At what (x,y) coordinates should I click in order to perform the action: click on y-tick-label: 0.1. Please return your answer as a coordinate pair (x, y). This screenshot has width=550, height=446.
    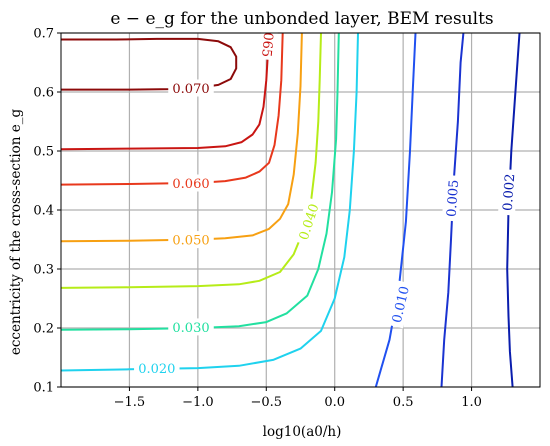
    Looking at the image, I should click on (43, 388).